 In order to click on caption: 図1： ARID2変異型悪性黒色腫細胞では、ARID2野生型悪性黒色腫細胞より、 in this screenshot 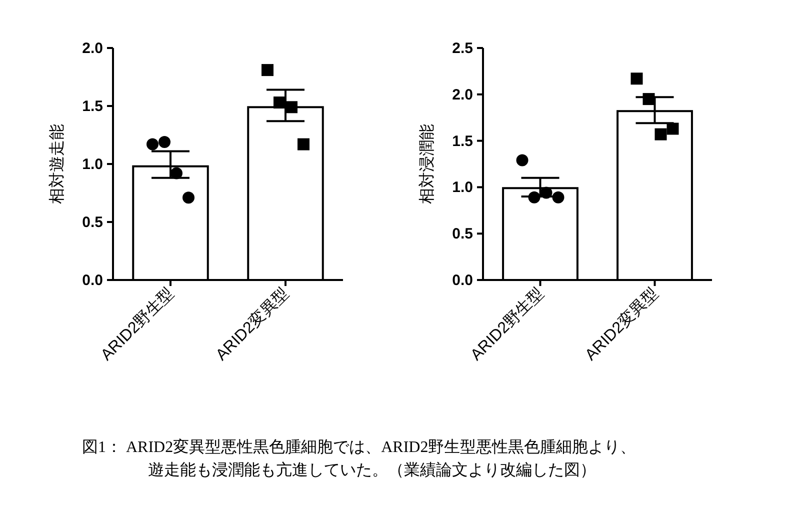, I will do `click(359, 447)`.